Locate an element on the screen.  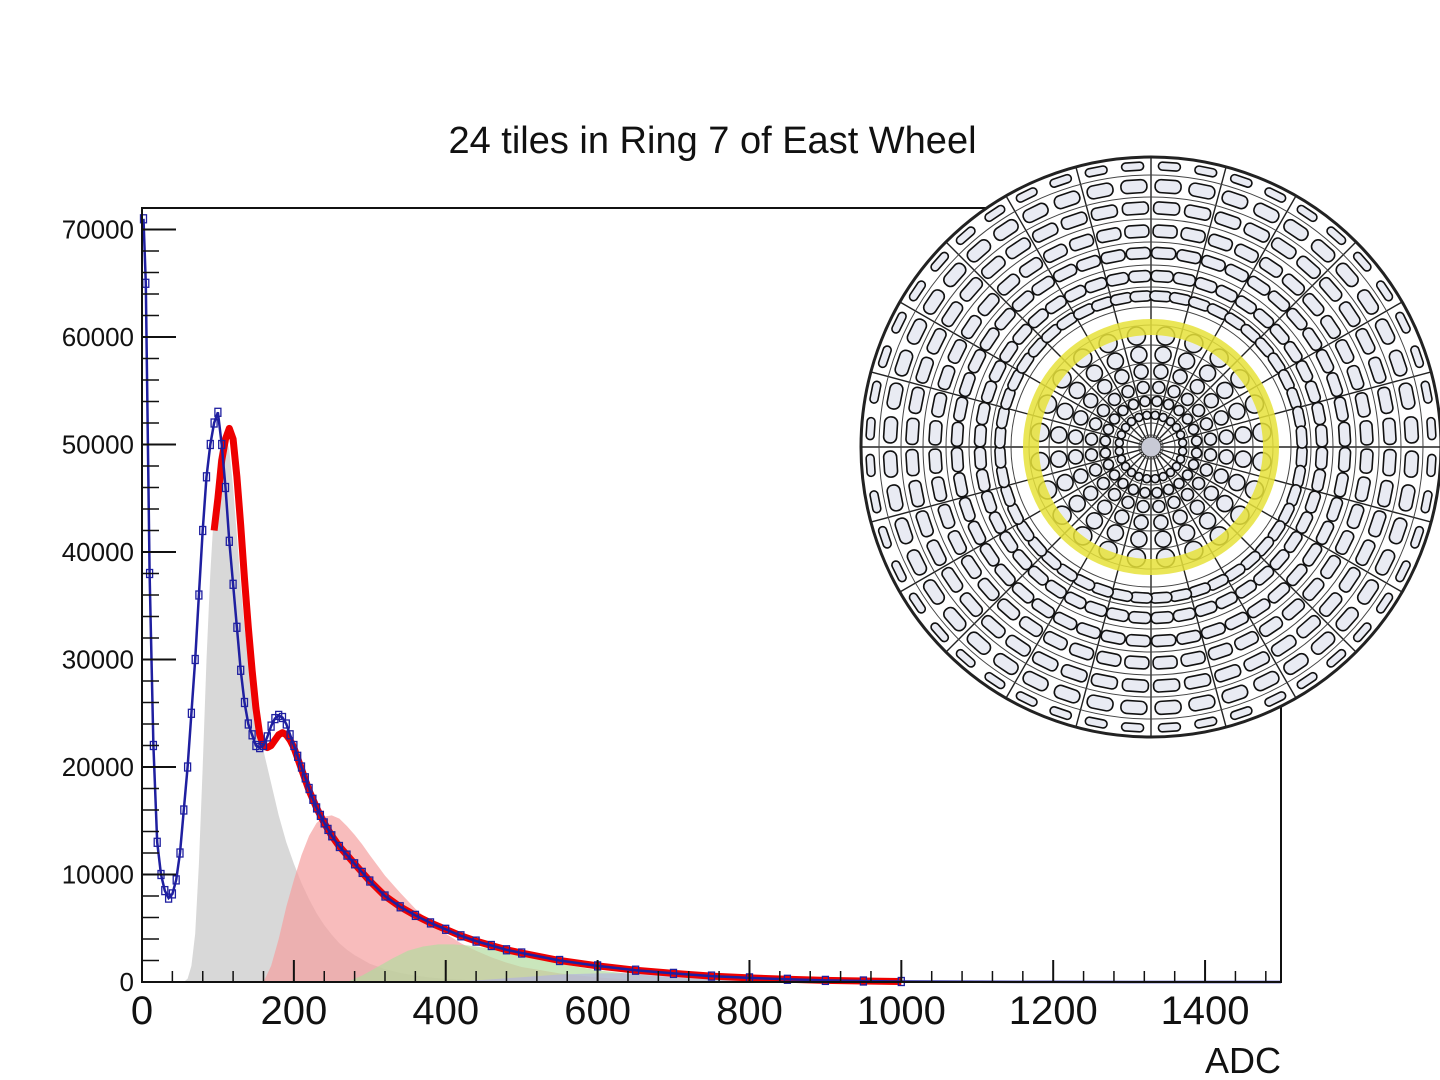
ring-circle is located at coordinates (1151, 447).